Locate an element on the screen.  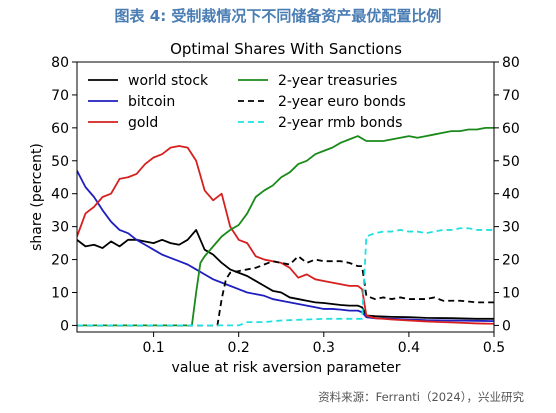
y-tick-label-left: 70 is located at coordinates (60, 96).